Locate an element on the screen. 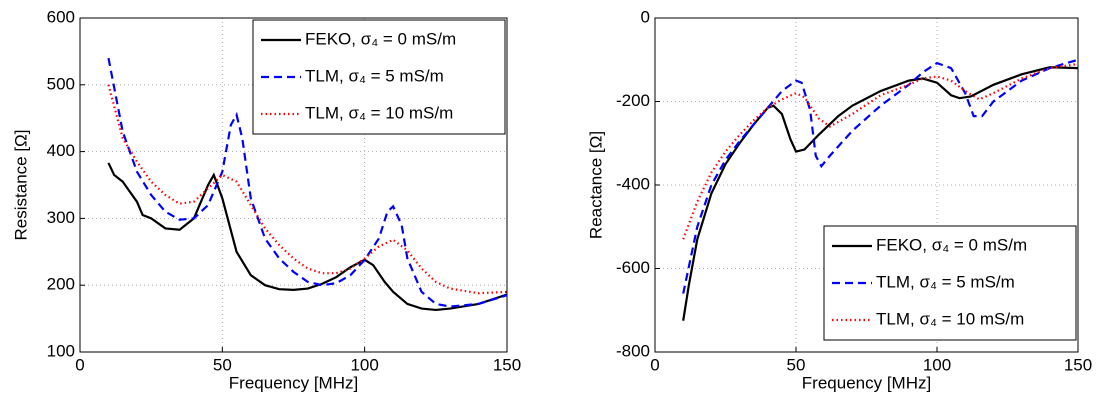  y-tick-label: 0 is located at coordinates (645, 16).